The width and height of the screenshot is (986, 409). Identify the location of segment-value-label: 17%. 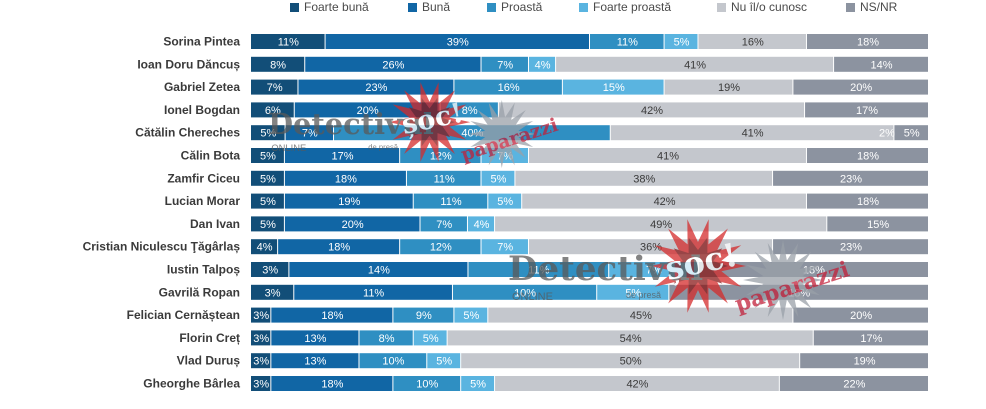
(871, 339).